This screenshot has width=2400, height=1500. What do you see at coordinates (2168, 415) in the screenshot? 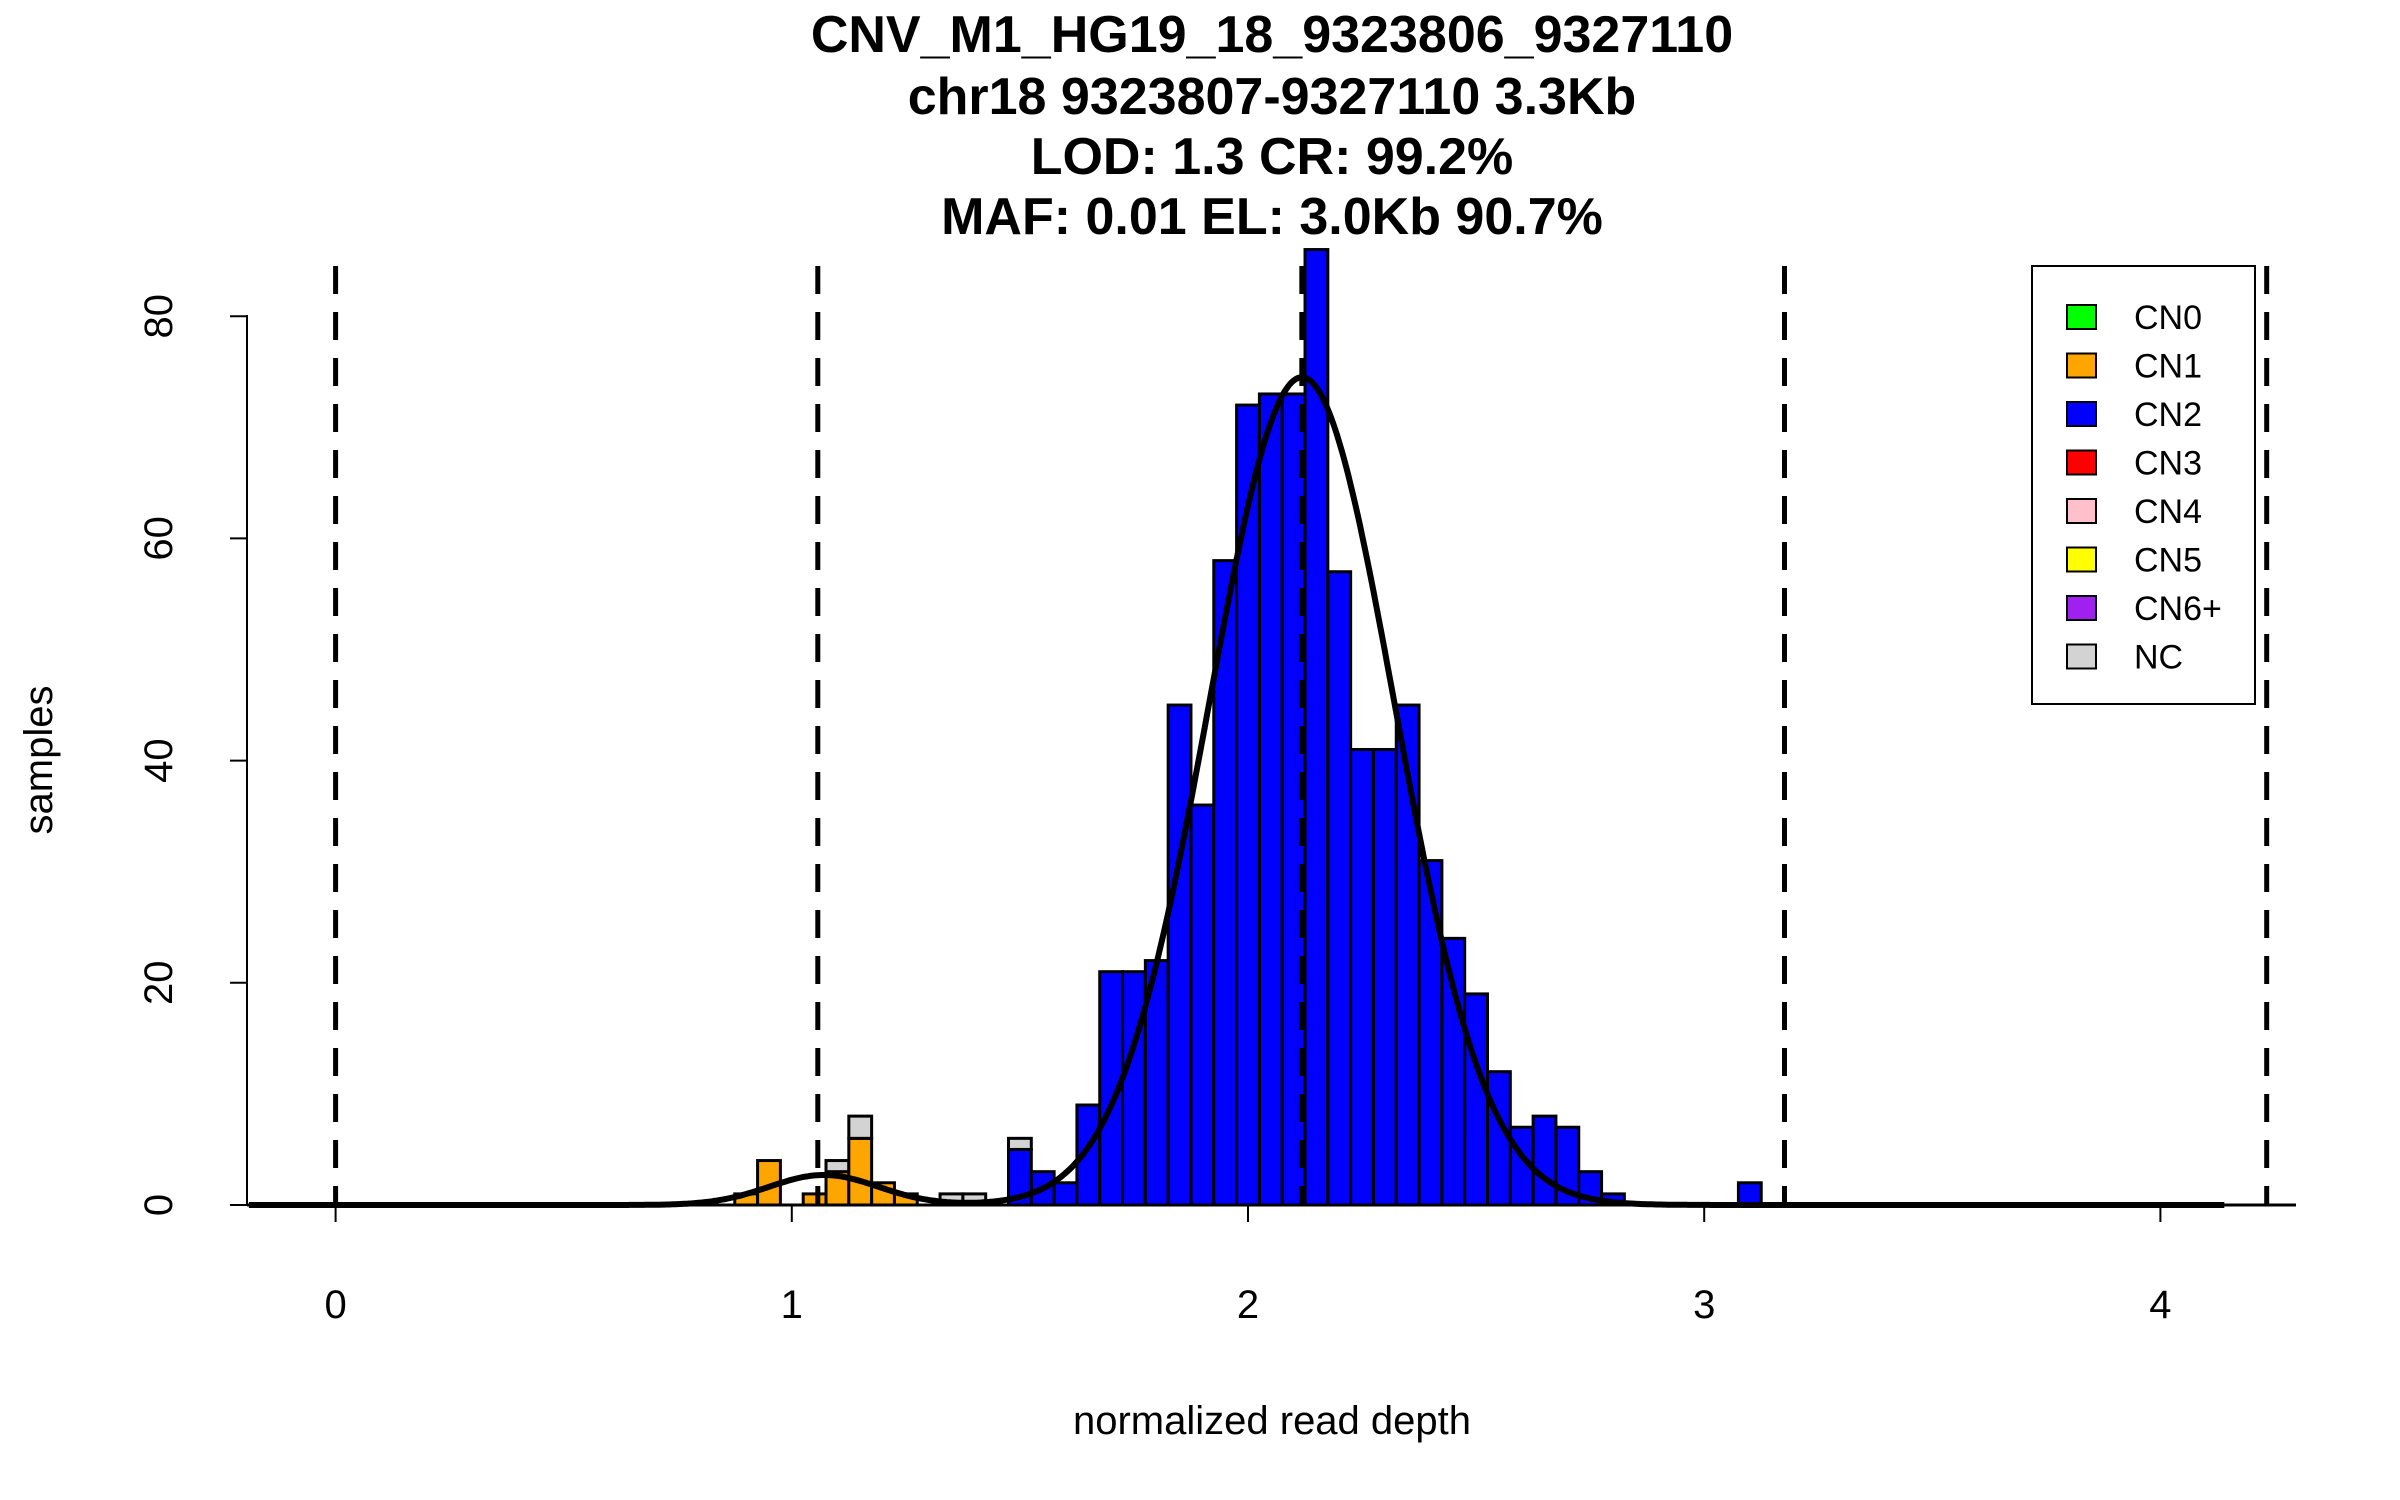
I see `legend-label: CN2` at bounding box center [2168, 415].